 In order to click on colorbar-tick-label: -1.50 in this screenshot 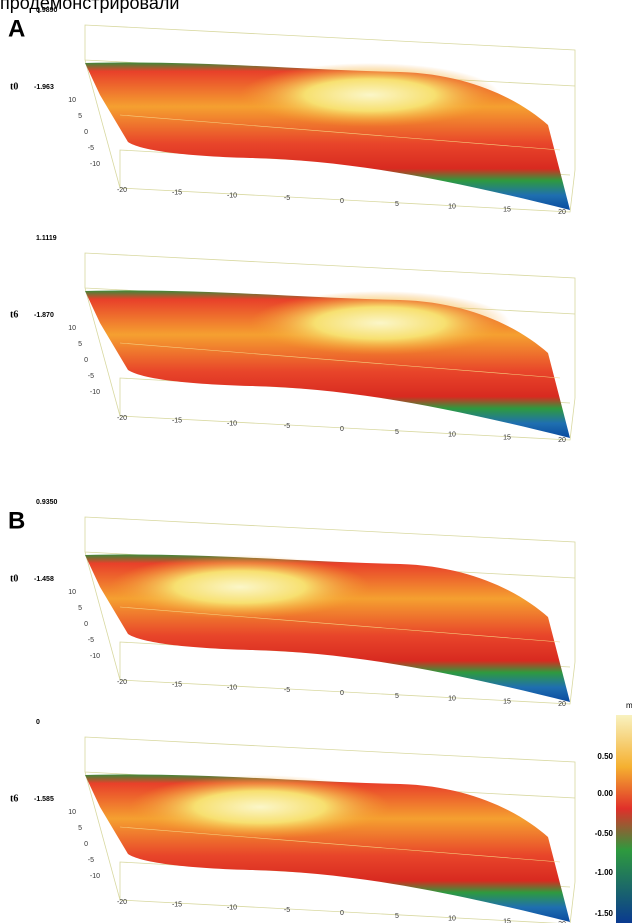, I will do `click(604, 913)`.